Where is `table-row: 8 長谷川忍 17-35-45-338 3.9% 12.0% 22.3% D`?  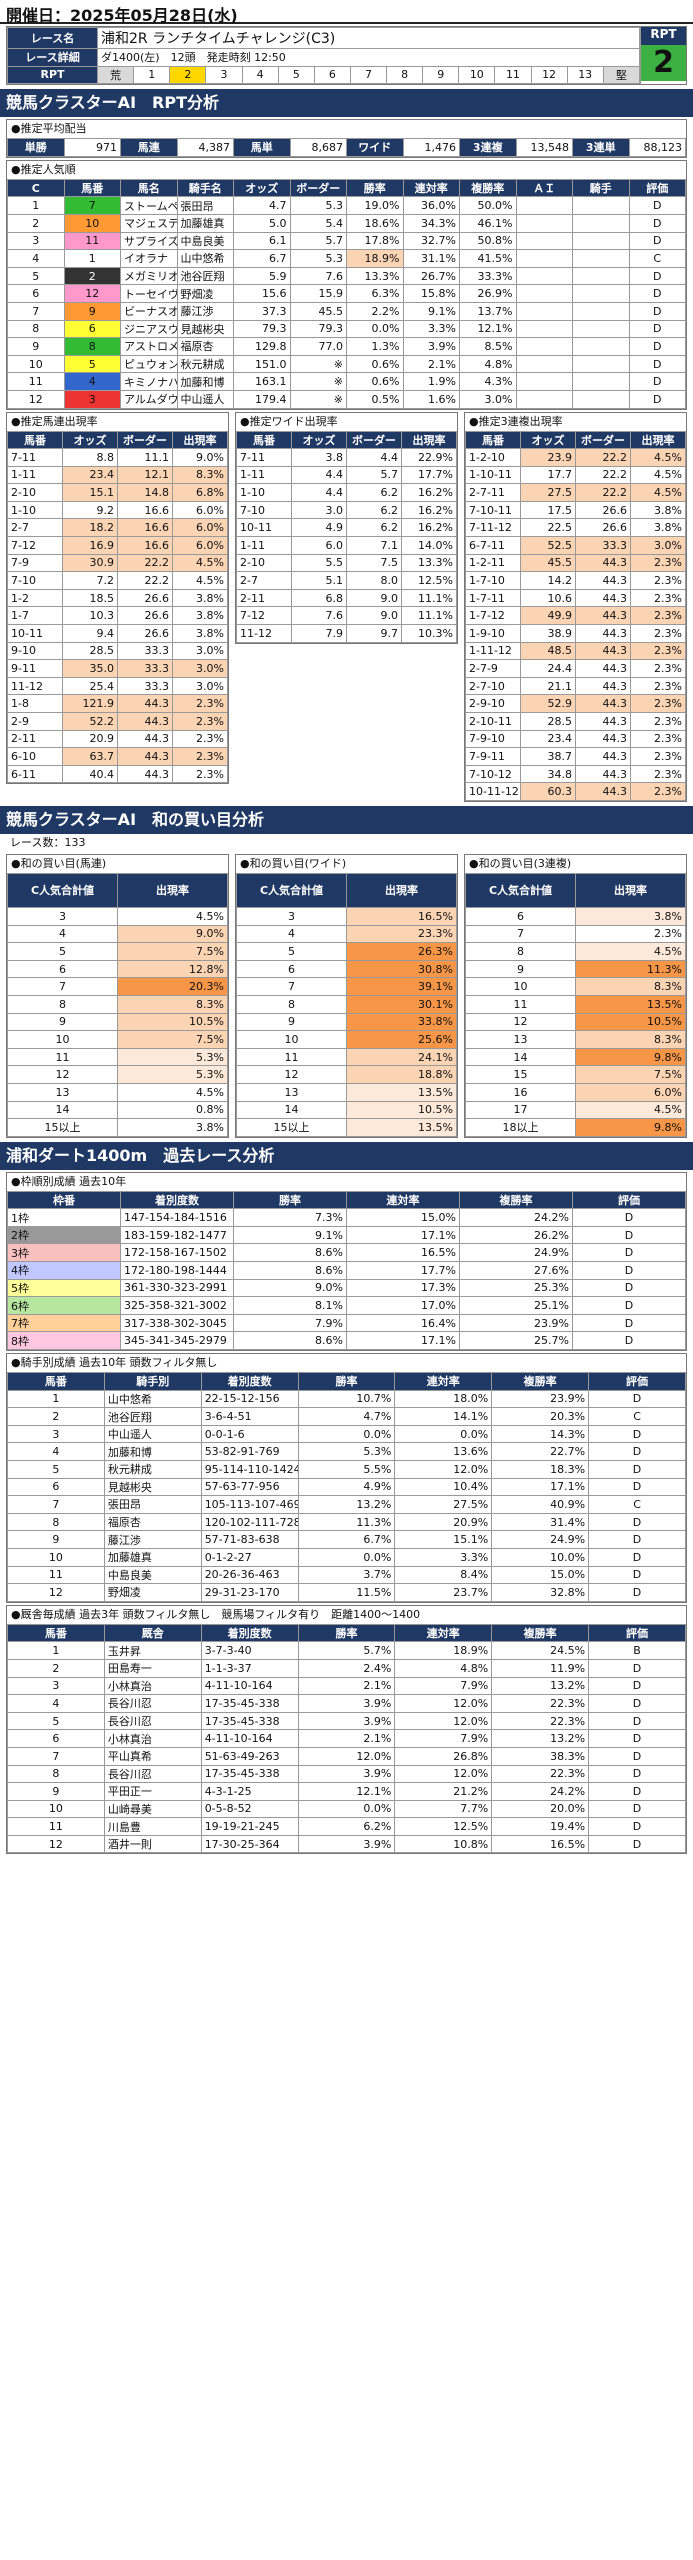 table-row: 8 長谷川忍 17-35-45-338 3.9% 12.0% 22.3% D is located at coordinates (346, 1774).